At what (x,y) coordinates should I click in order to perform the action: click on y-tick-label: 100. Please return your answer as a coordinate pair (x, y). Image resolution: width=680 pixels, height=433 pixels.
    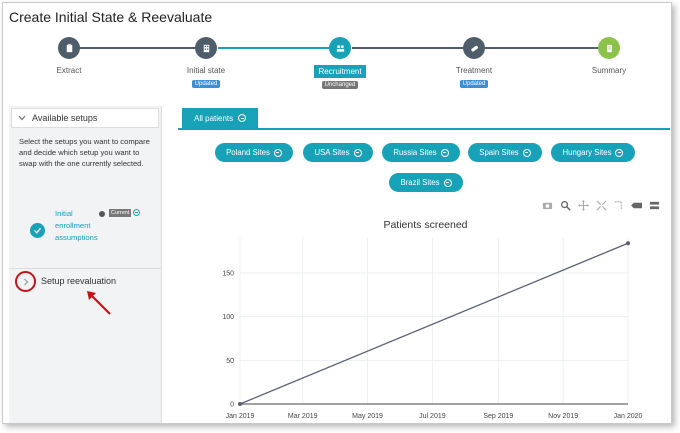
    Looking at the image, I should click on (228, 317).